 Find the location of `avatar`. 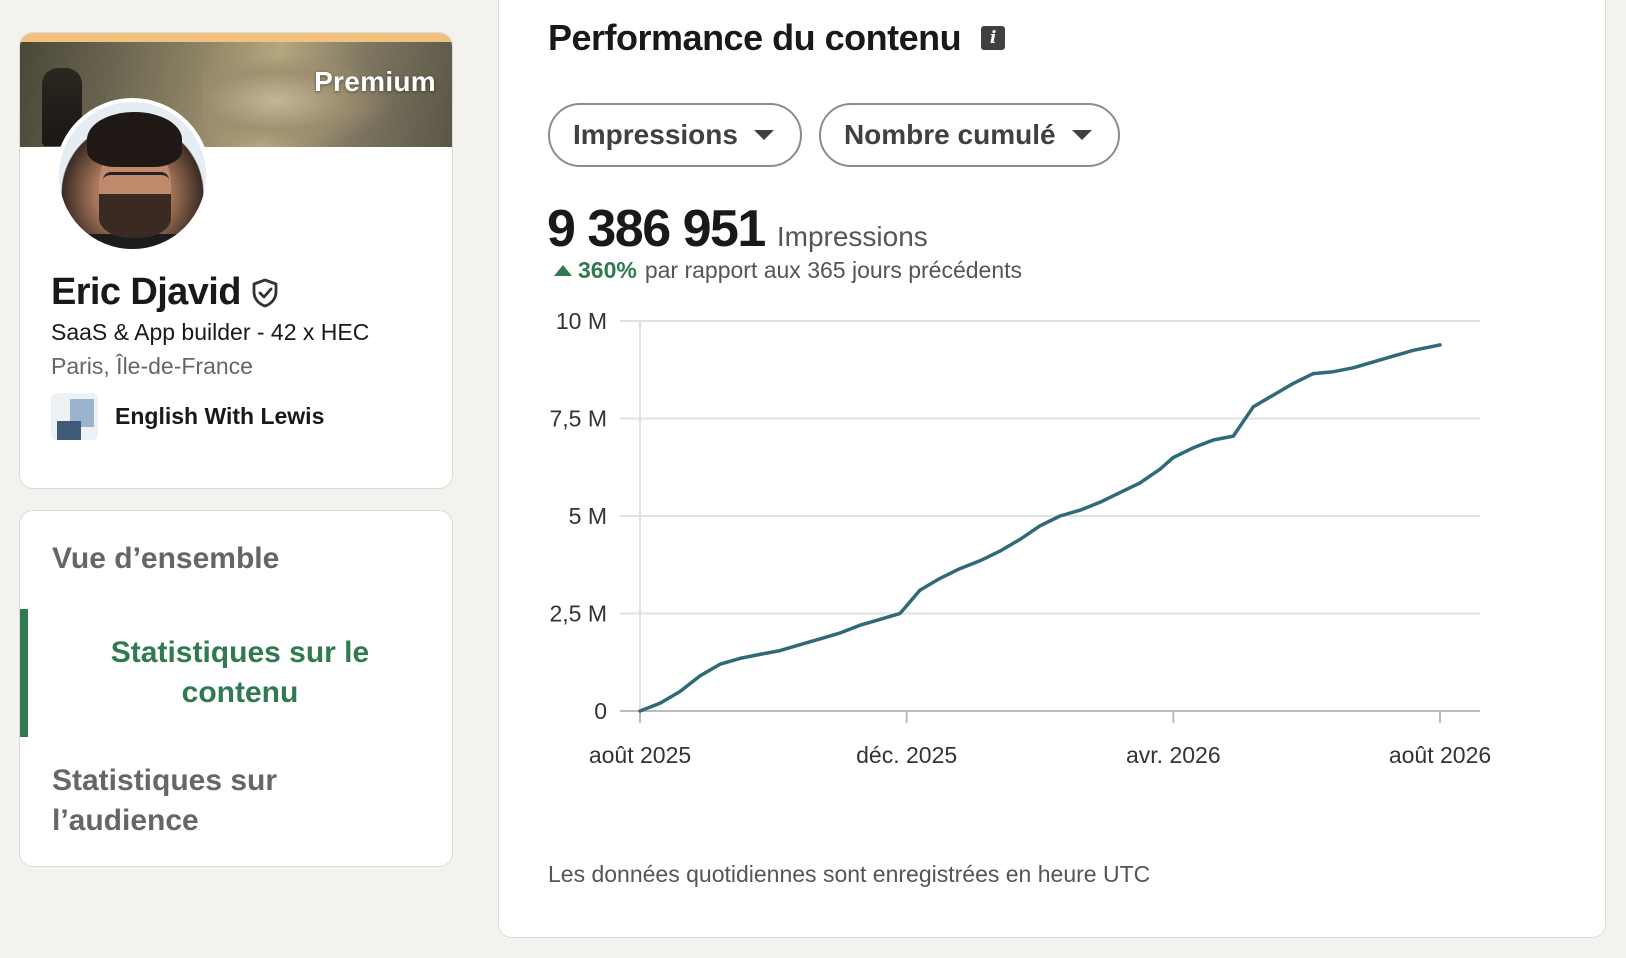

avatar is located at coordinates (132, 175).